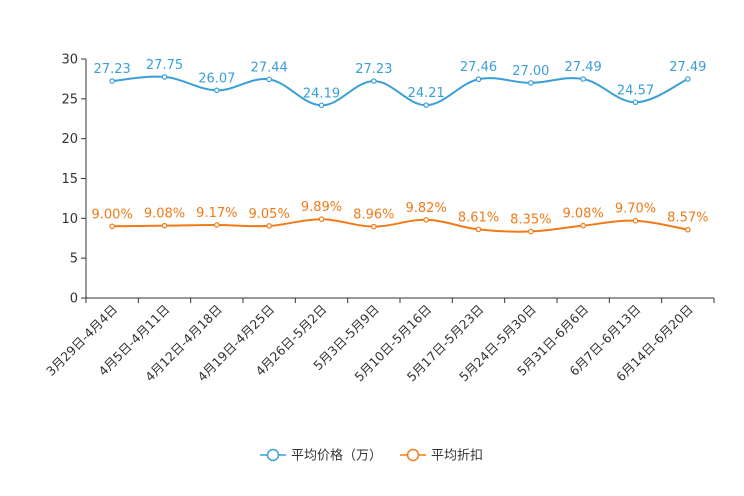  What do you see at coordinates (530, 71) in the screenshot?
I see `data-label: 27.00` at bounding box center [530, 71].